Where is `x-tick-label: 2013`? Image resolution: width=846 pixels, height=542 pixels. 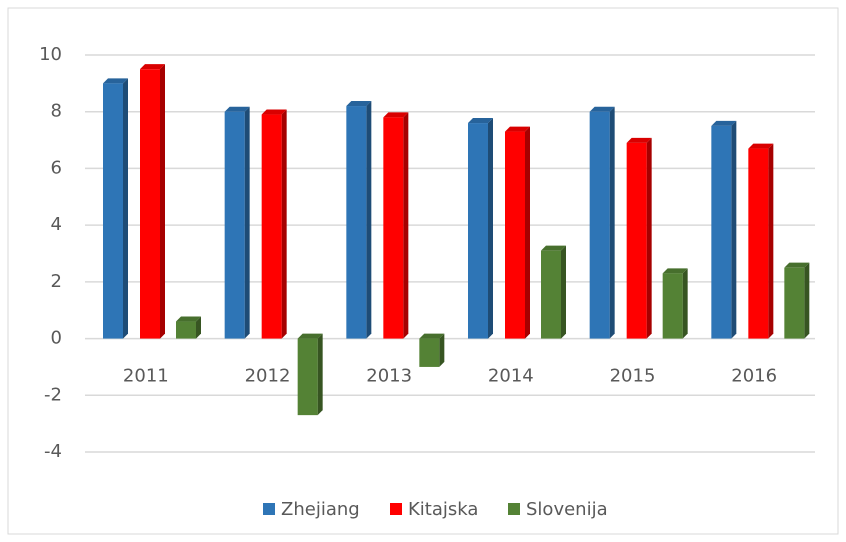 x-tick-label: 2013 is located at coordinates (389, 376).